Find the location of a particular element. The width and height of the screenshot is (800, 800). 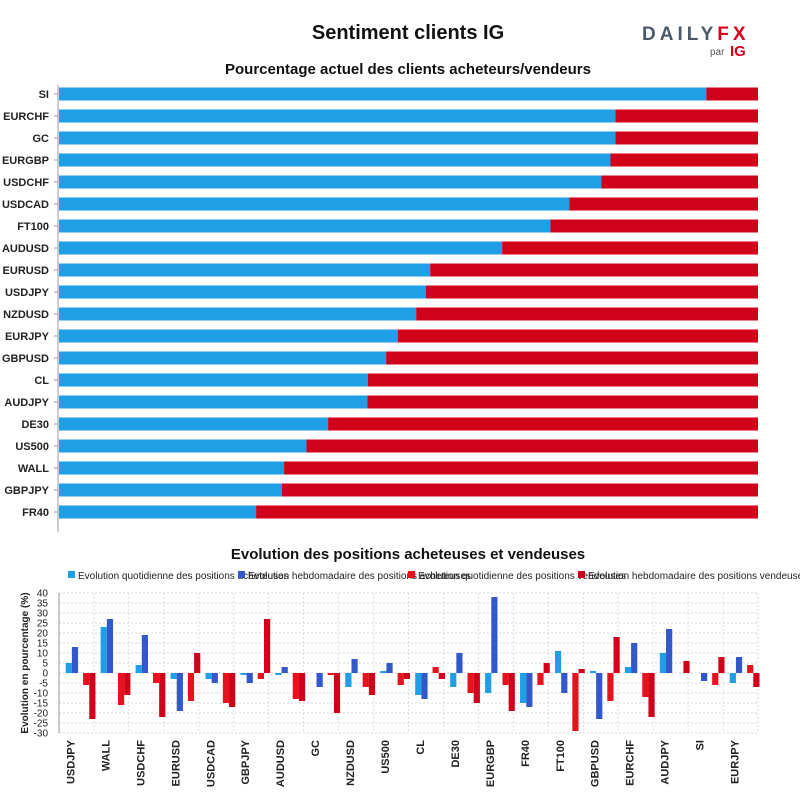

chart1-category-label: GBPJPY is located at coordinates (26, 491).